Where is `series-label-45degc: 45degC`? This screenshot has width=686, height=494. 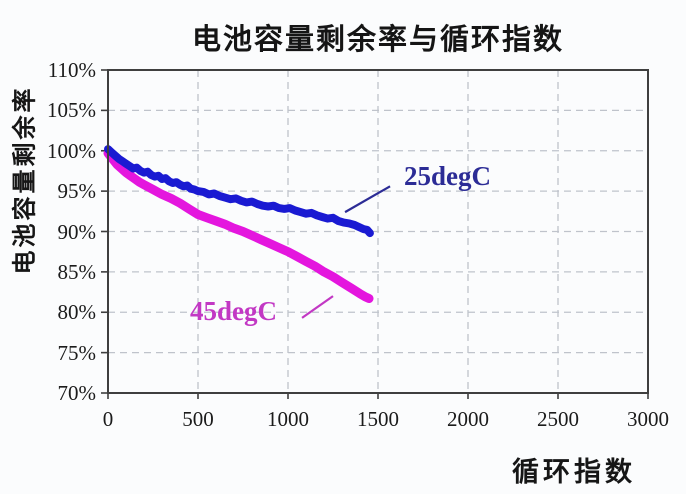 series-label-45degc: 45degC is located at coordinates (233, 311).